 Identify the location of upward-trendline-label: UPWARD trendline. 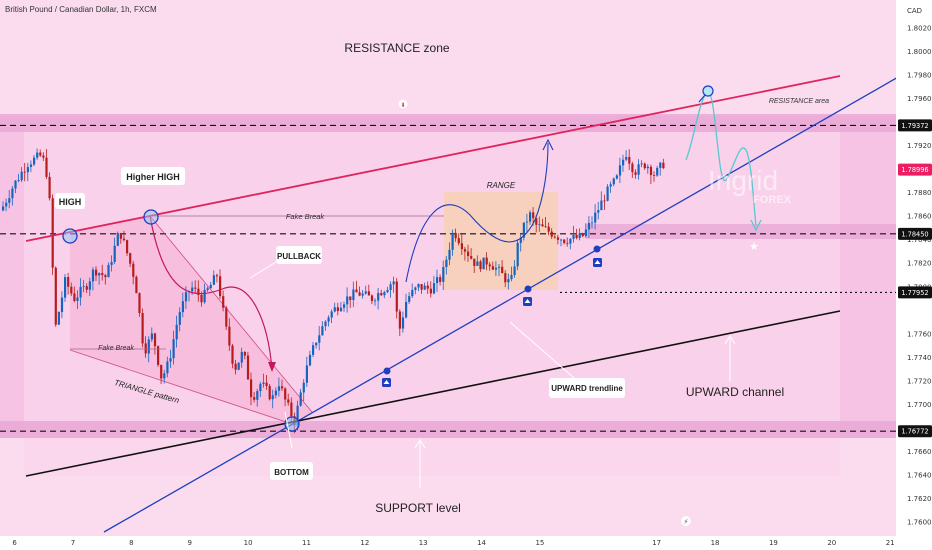
(587, 388).